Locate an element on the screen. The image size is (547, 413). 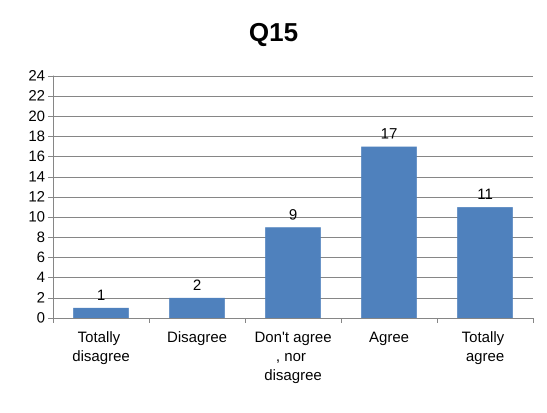
data-label: 17 is located at coordinates (389, 134).